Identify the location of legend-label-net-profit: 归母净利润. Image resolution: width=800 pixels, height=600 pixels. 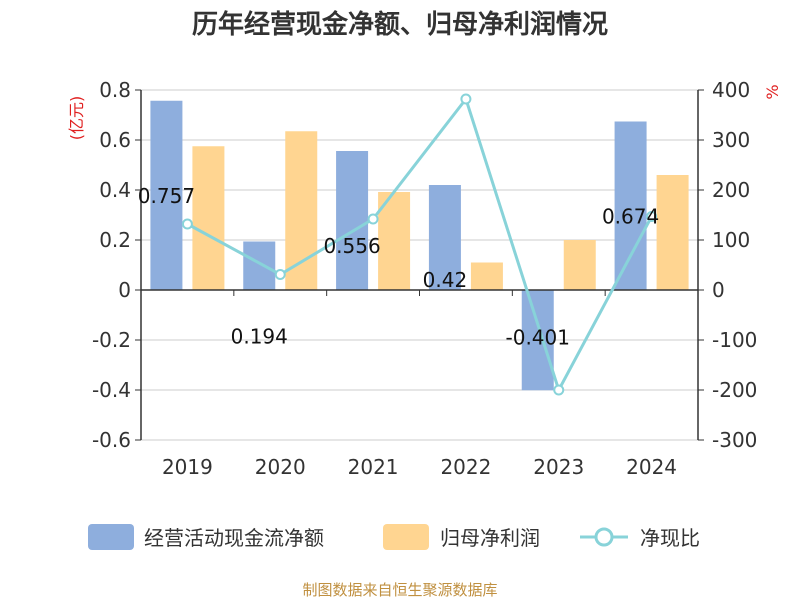
(490, 538).